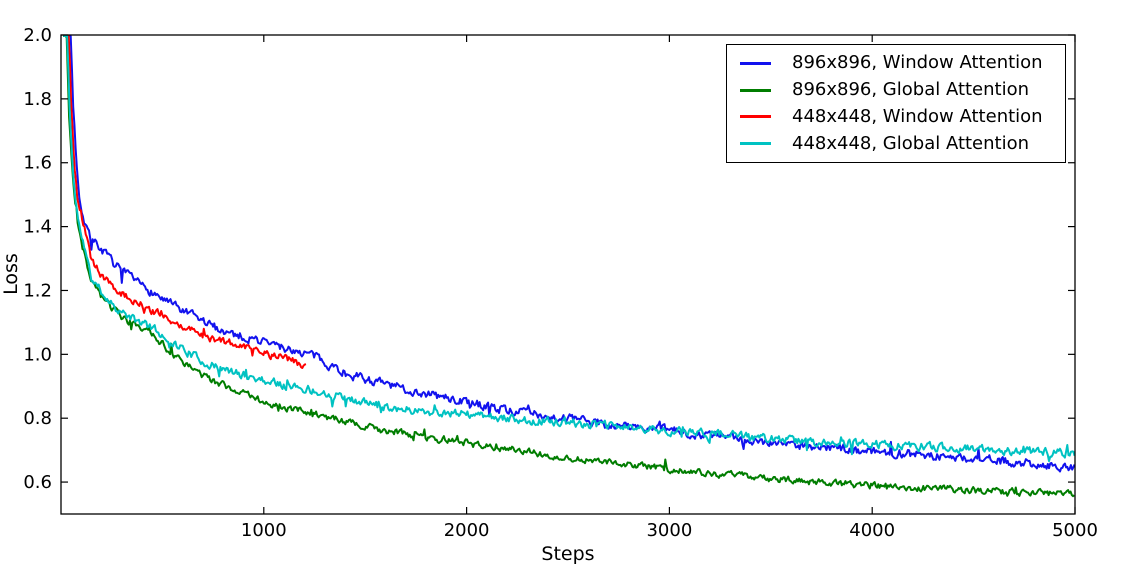 The width and height of the screenshot is (1125, 577). I want to click on x-axis-label: Steps, so click(567, 554).